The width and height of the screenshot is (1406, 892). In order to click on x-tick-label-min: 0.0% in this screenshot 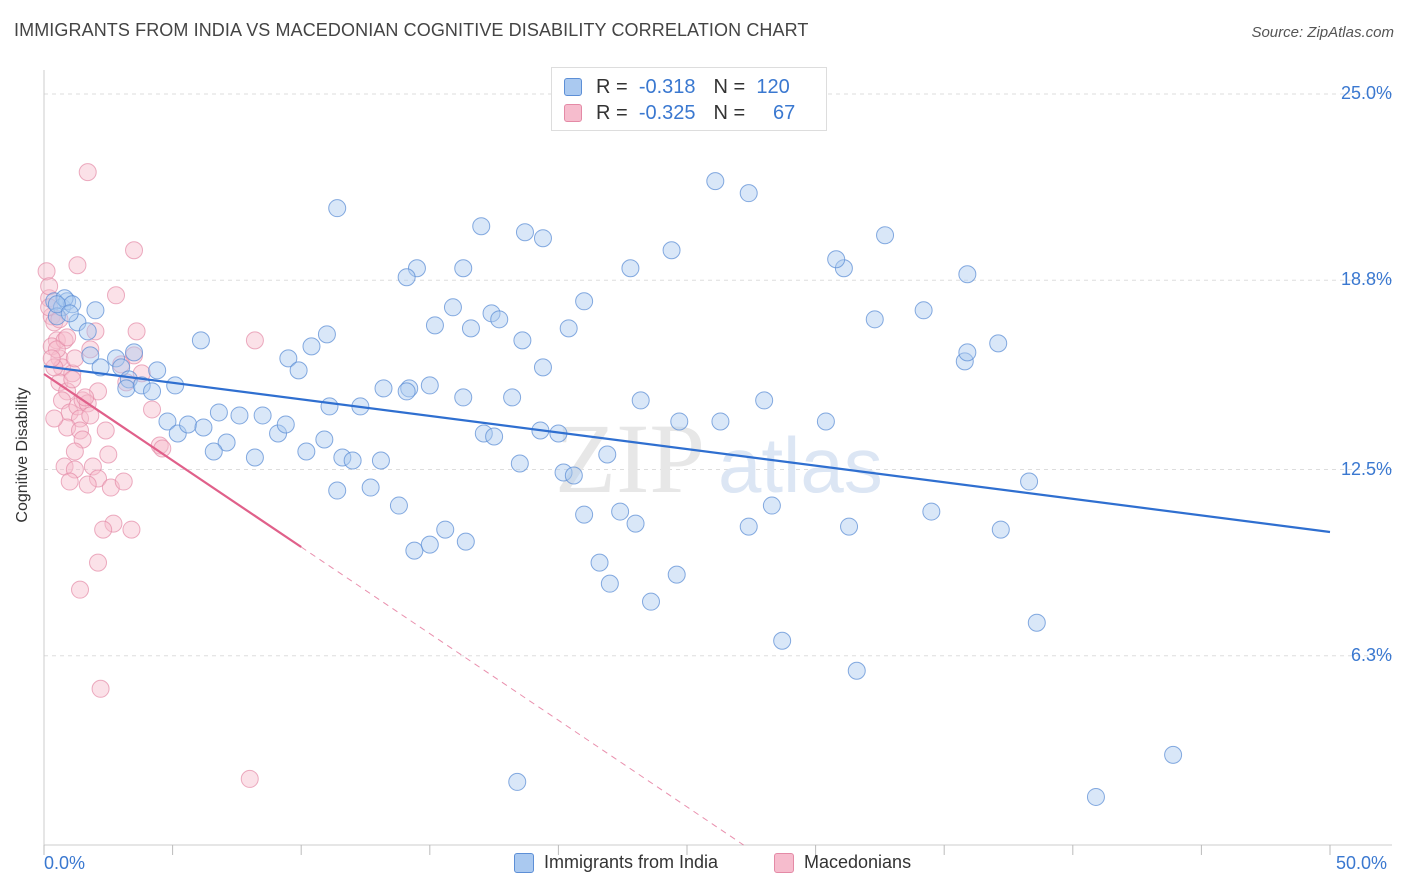, I will do `click(65, 863)`.